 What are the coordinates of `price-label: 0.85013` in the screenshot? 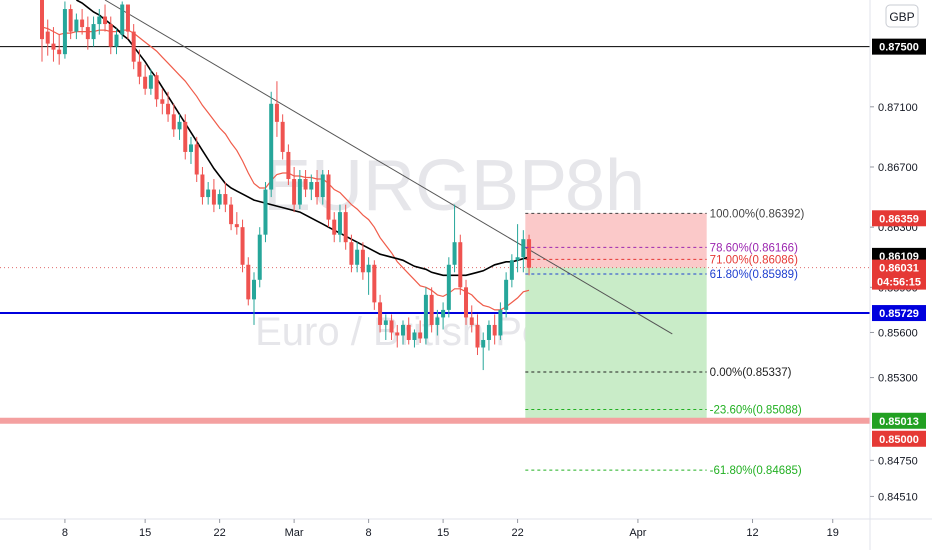 It's located at (899, 420).